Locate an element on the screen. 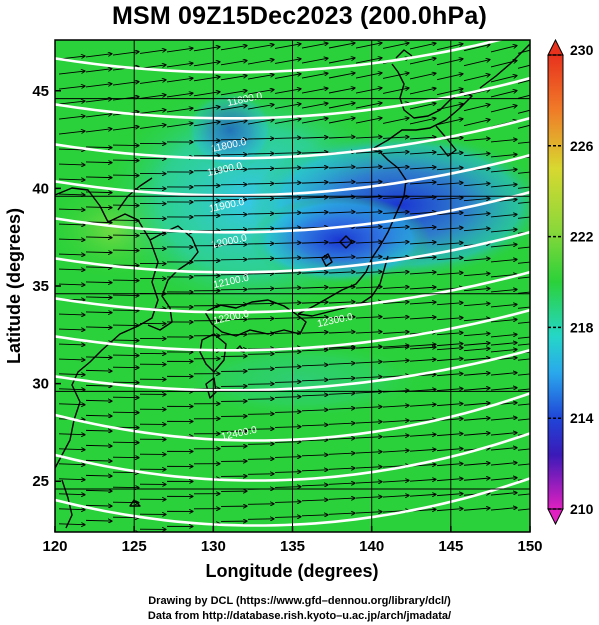 Image resolution: width=599 pixels, height=625 pixels. map-title: MSM 09Z15Dec2023 (200.0hPa) is located at coordinates (299, 16).